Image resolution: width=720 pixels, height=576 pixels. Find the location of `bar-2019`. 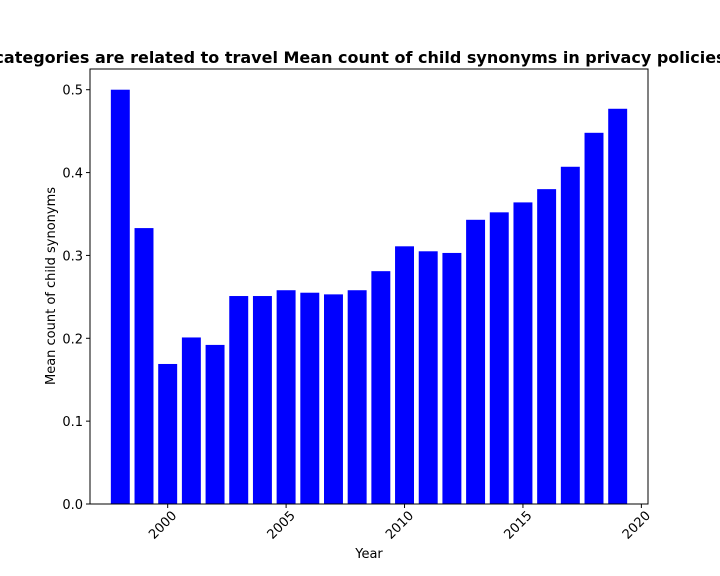

bar-2019 is located at coordinates (618, 306).